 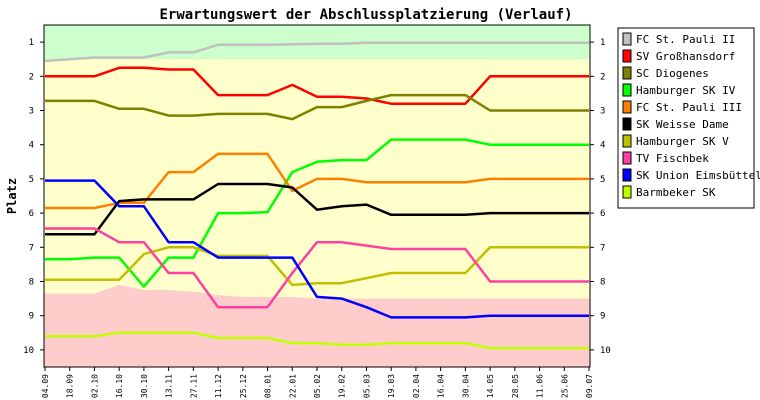 I want to click on legend-label: SV Großhansdorf, so click(x=685, y=56).